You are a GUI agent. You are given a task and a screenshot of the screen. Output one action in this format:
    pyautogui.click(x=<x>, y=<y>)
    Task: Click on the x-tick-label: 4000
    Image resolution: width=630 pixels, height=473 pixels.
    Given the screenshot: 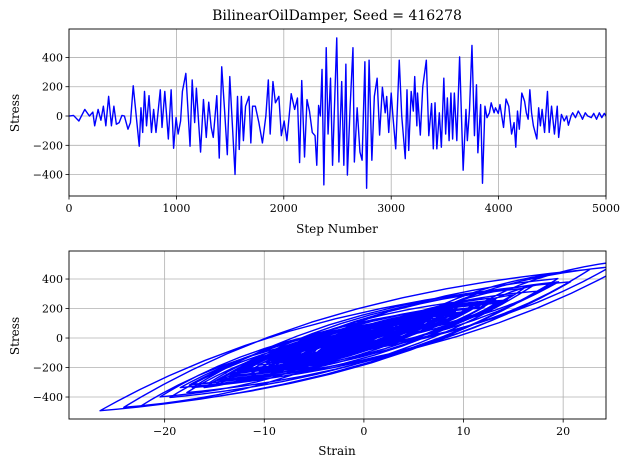 What is the action you would take?
    pyautogui.click(x=499, y=208)
    